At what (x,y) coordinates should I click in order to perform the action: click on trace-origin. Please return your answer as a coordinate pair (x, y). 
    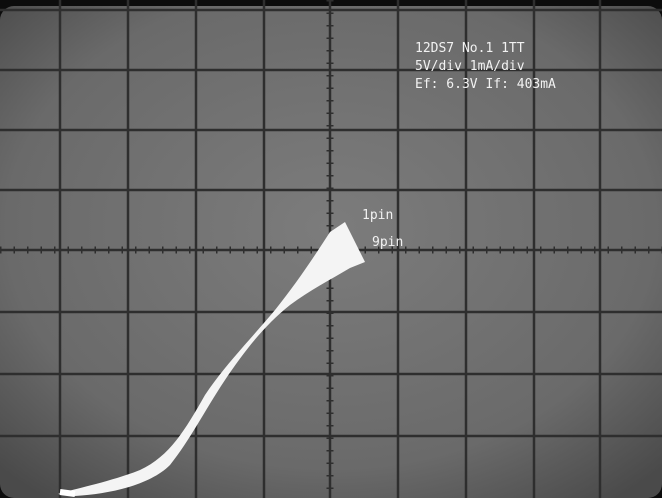
    Looking at the image, I should click on (67, 493).